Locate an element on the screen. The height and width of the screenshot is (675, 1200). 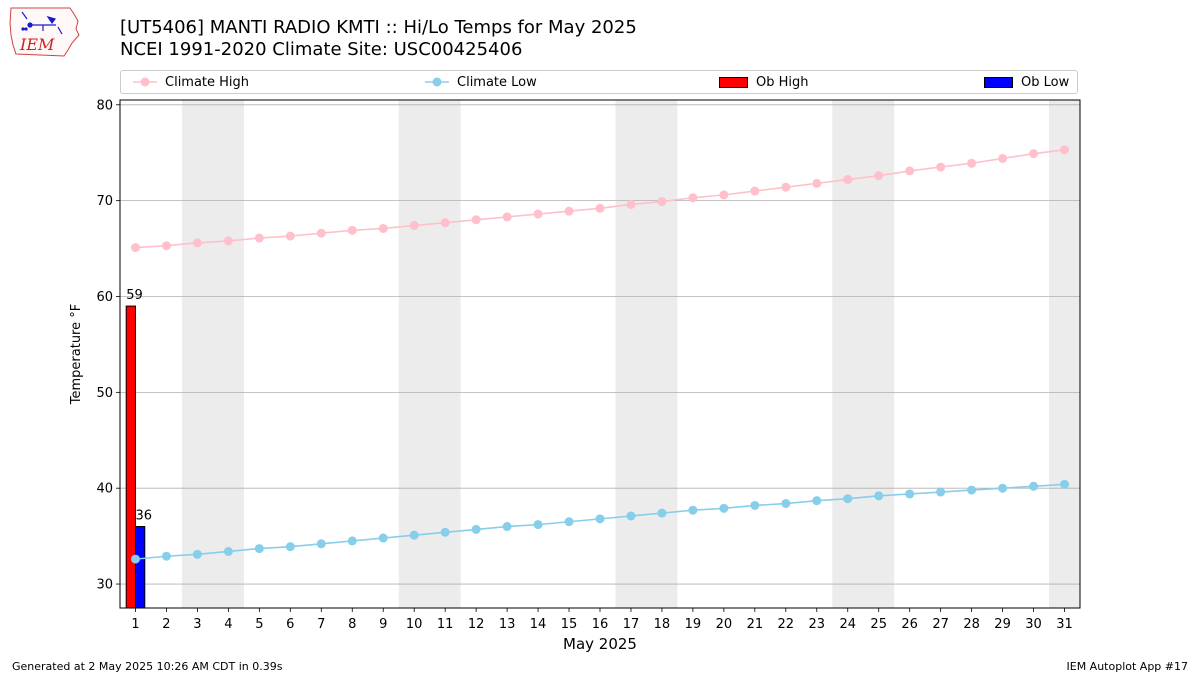
ob-low-swatch-icon is located at coordinates (998, 82).